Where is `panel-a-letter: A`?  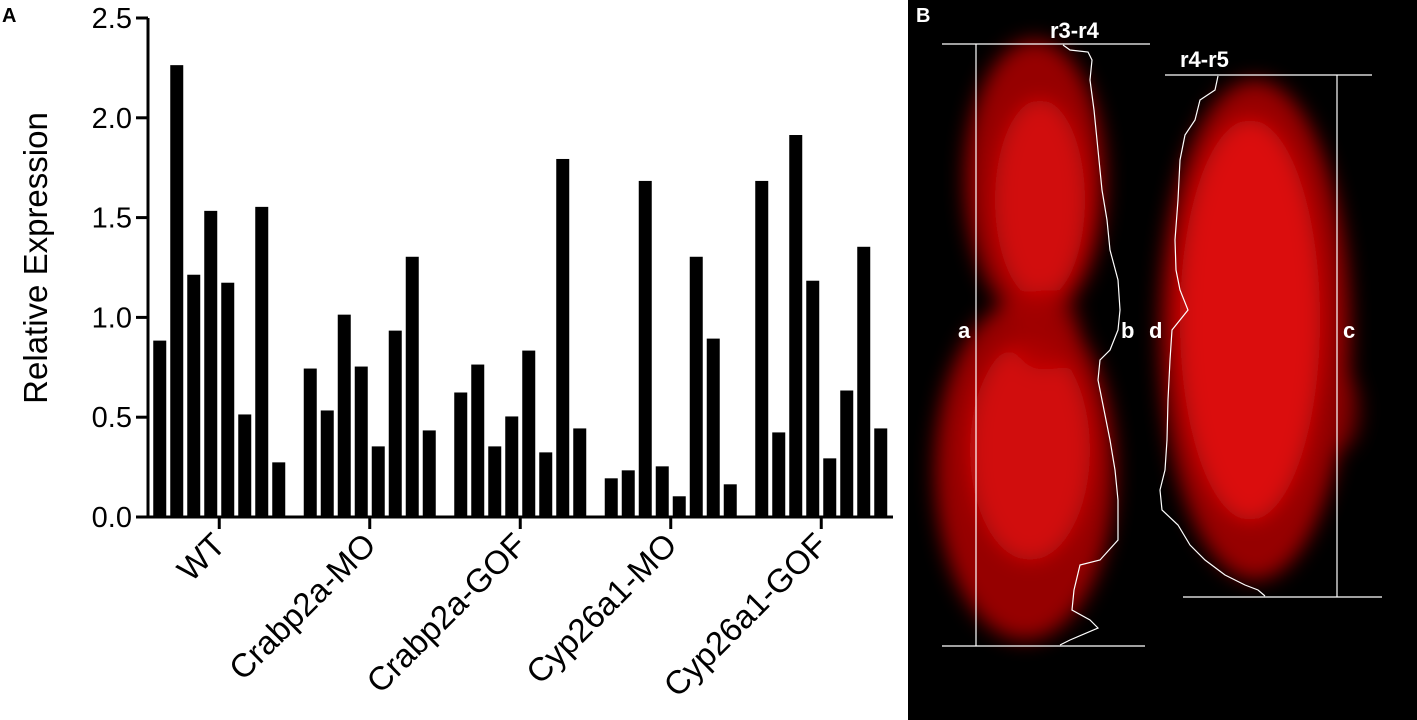 panel-a-letter: A is located at coordinates (9, 16).